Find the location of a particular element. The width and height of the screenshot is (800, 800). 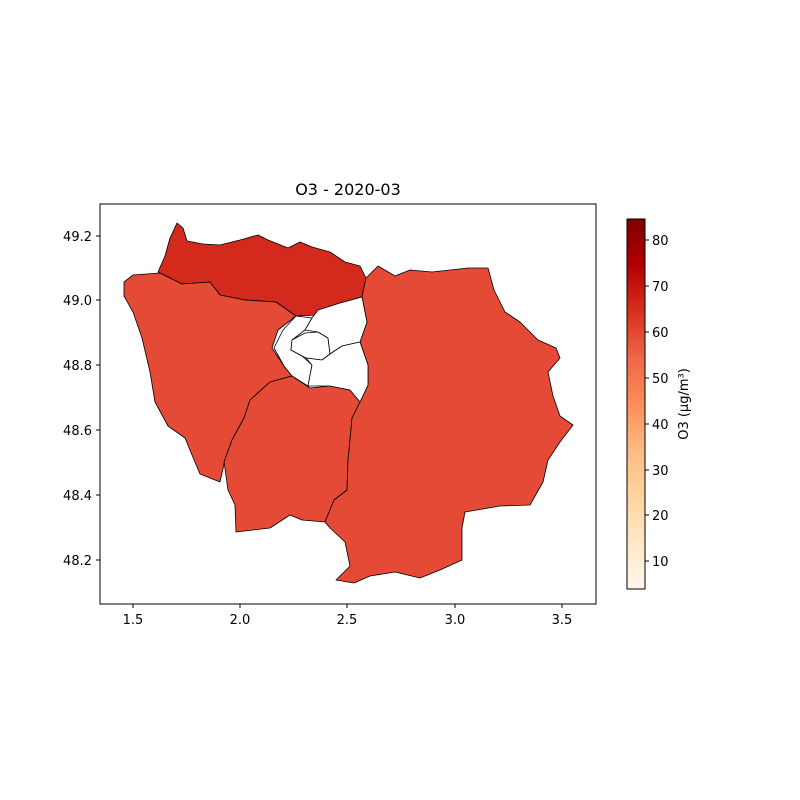

y-tick-label: 48.2 is located at coordinates (77, 561).